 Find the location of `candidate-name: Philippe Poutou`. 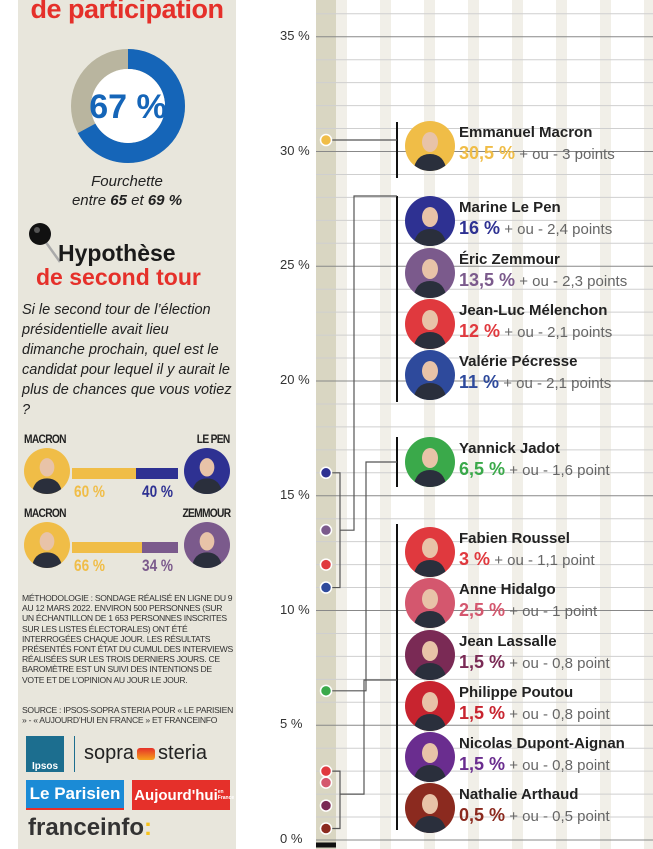

candidate-name: Philippe Poutou is located at coordinates (516, 692).